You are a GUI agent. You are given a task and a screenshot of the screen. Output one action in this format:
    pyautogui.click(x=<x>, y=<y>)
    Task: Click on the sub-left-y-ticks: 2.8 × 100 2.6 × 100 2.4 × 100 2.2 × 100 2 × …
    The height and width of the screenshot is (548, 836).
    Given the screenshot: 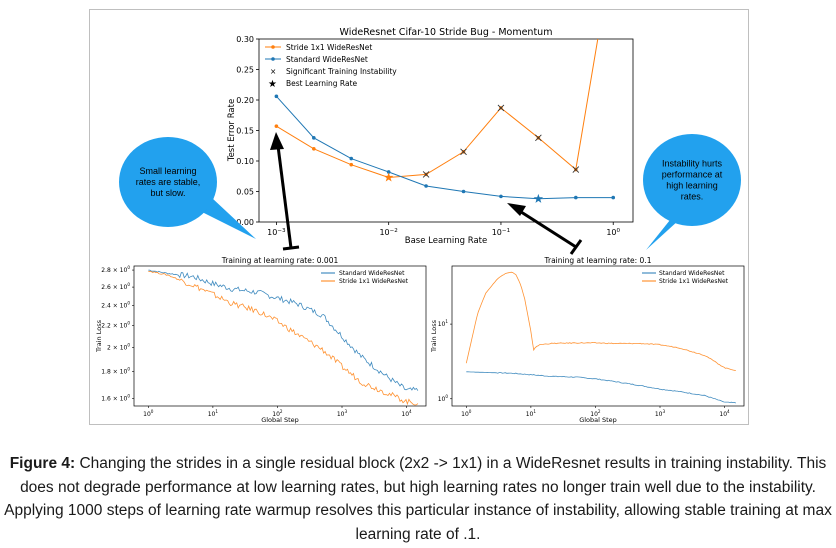 What is the action you would take?
    pyautogui.click(x=117, y=334)
    